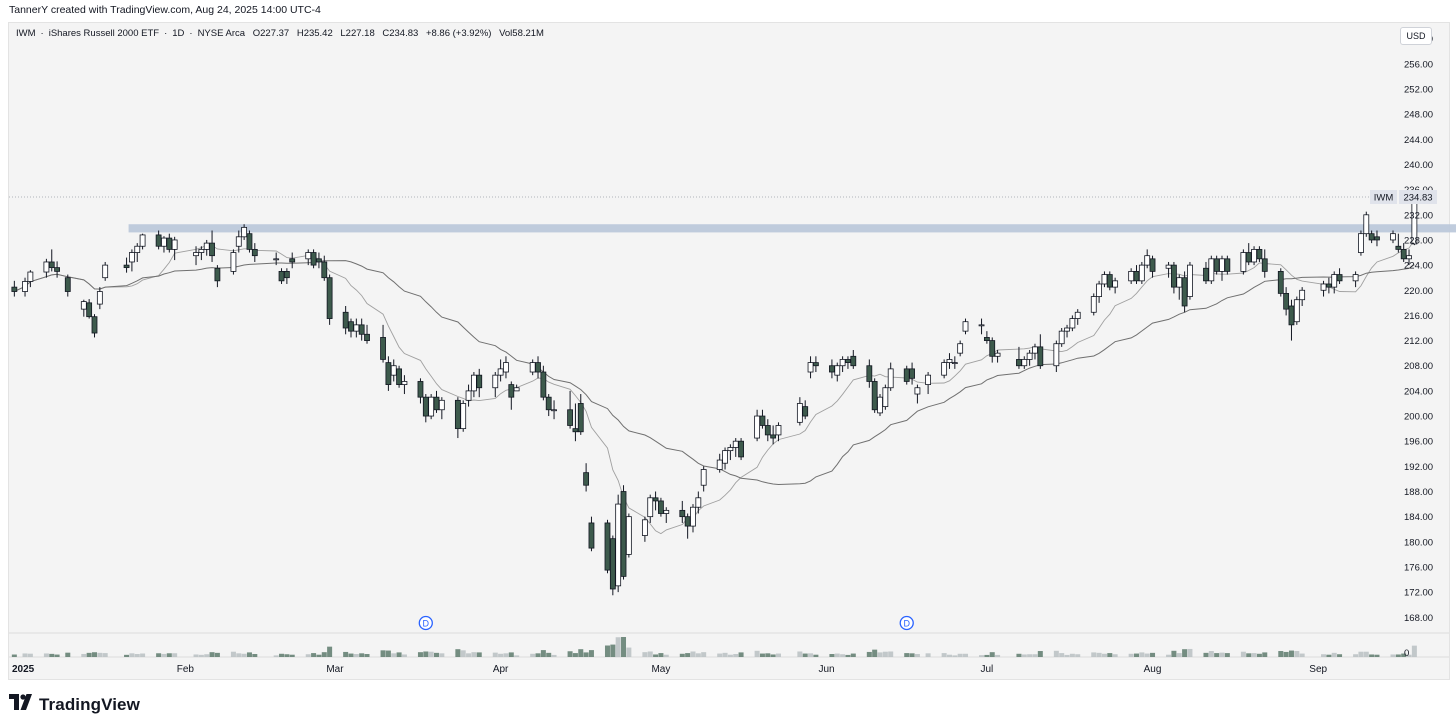 This screenshot has height=728, width=1456. What do you see at coordinates (186, 669) in the screenshot?
I see `x-tick-label: Feb` at bounding box center [186, 669].